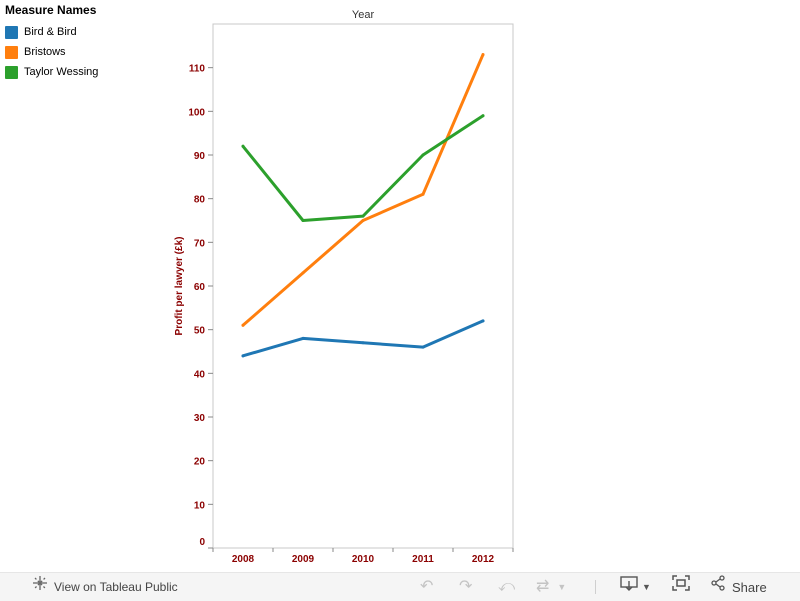 The height and width of the screenshot is (601, 800). I want to click on refresh-button: ⇄ ▼, so click(551, 587).